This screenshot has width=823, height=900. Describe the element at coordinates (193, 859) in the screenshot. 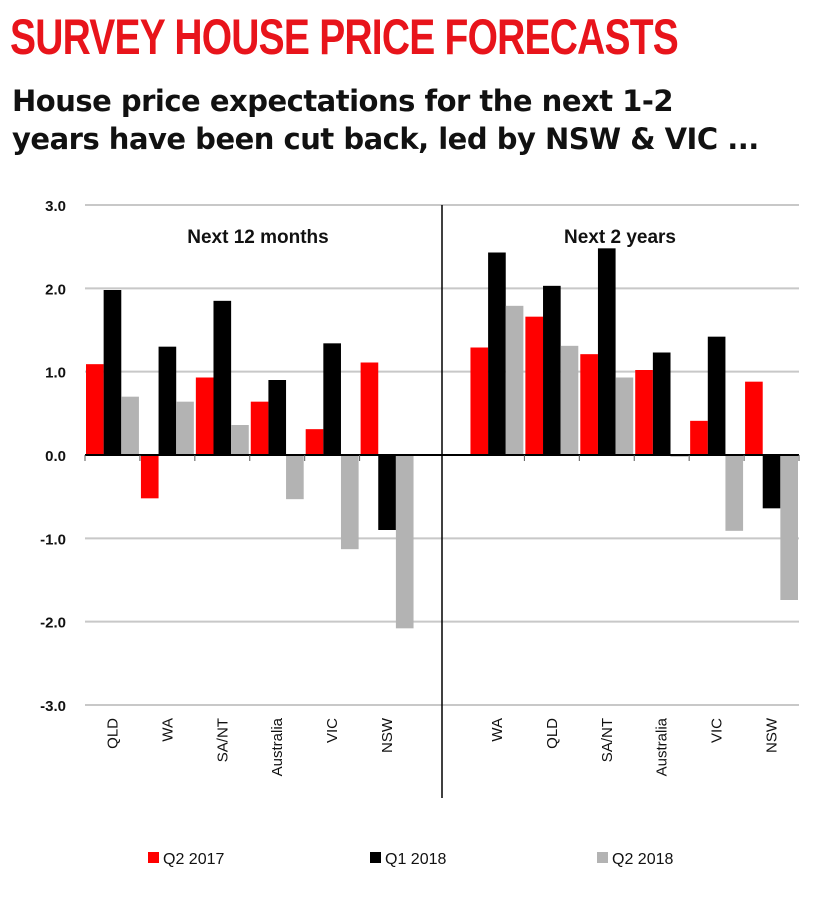

I see `legend-label: Q2 2017` at that location.